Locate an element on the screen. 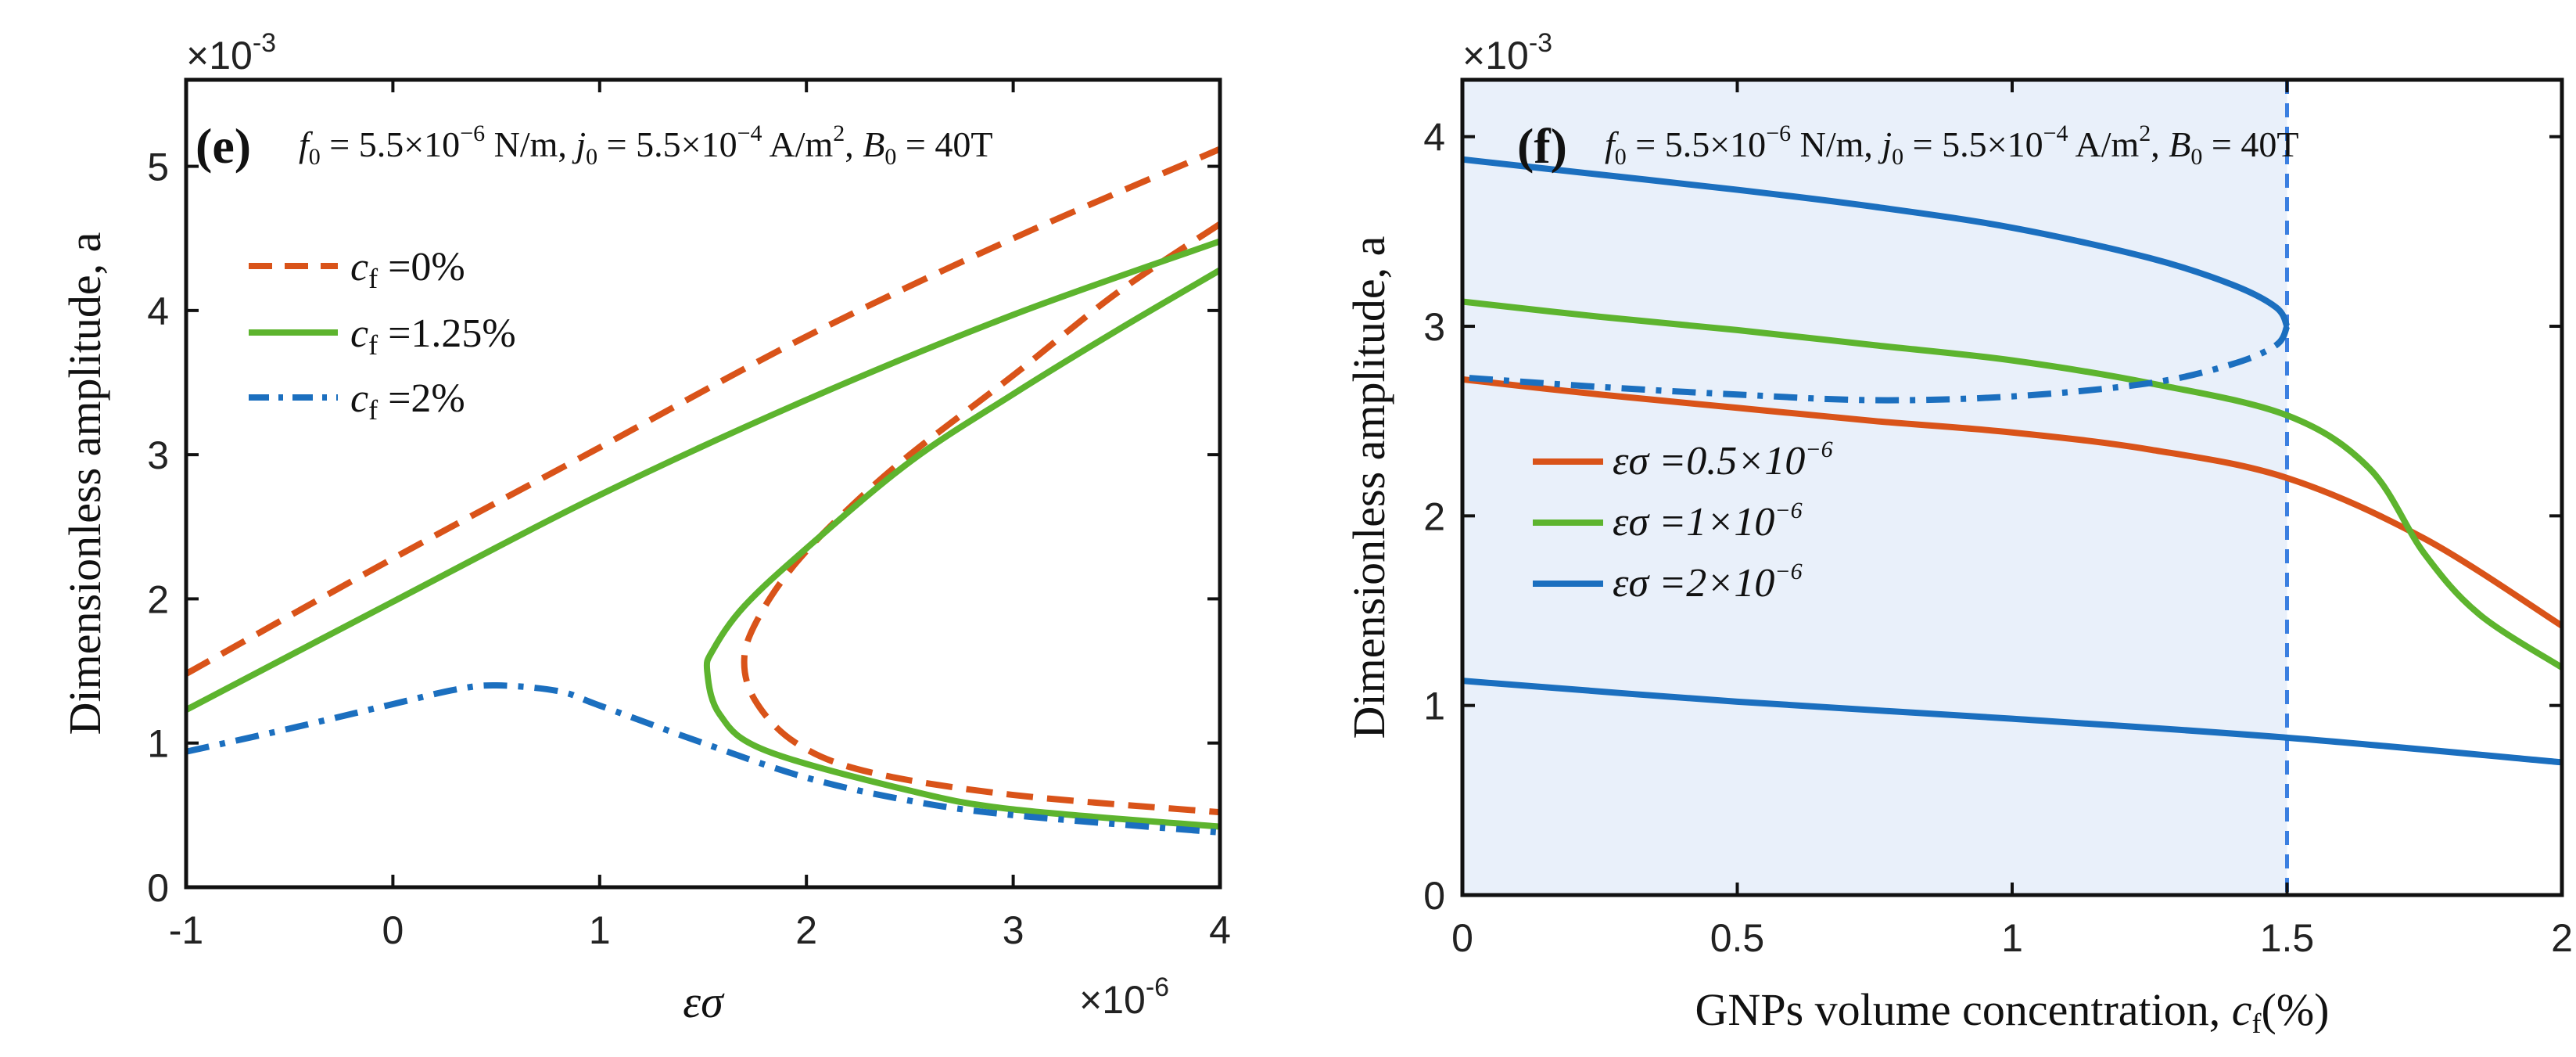 The width and height of the screenshot is (2576, 1057). x-multiplier-e: ×10⁻⁶ is located at coordinates (1124, 998).